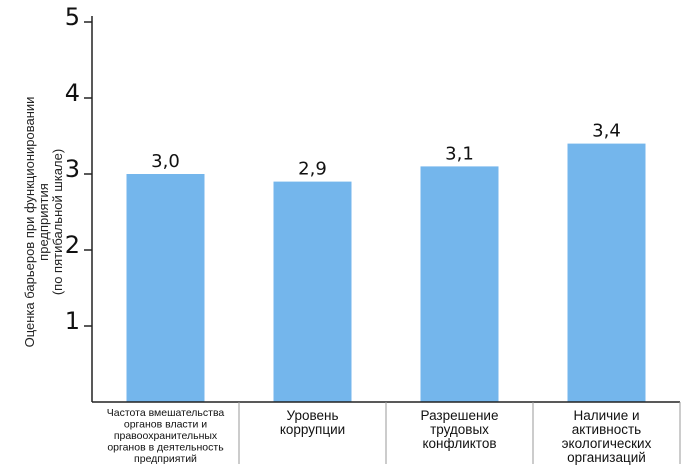 The height and width of the screenshot is (474, 698). I want to click on data-label: 3,4, so click(606, 131).